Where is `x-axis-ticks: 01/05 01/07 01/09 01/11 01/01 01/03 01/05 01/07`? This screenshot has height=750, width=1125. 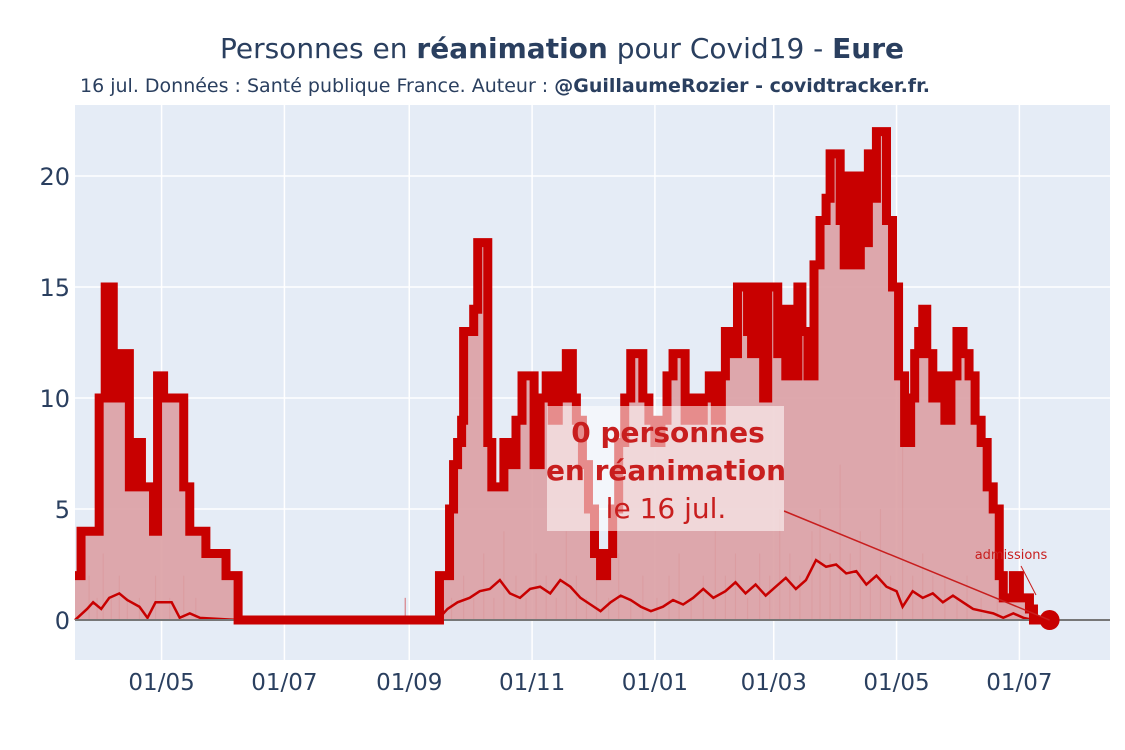
x-axis-ticks: 01/05 01/07 01/09 01/11 01/01 01/03 01/05 01/07 is located at coordinates (590, 683).